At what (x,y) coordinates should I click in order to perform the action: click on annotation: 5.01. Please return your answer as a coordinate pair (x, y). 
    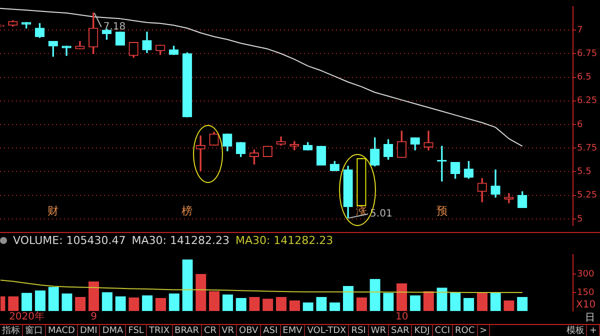
    Looking at the image, I should click on (381, 214).